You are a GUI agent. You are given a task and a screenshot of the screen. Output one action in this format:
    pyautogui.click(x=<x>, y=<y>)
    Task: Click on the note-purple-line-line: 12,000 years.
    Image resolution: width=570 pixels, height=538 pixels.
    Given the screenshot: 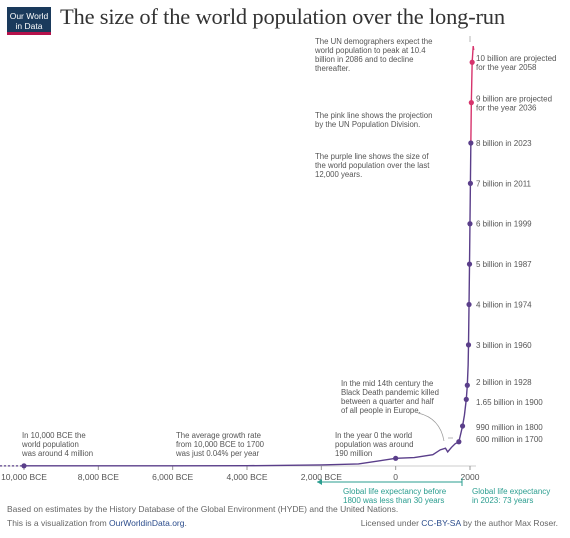 What is the action you would take?
    pyautogui.click(x=338, y=174)
    